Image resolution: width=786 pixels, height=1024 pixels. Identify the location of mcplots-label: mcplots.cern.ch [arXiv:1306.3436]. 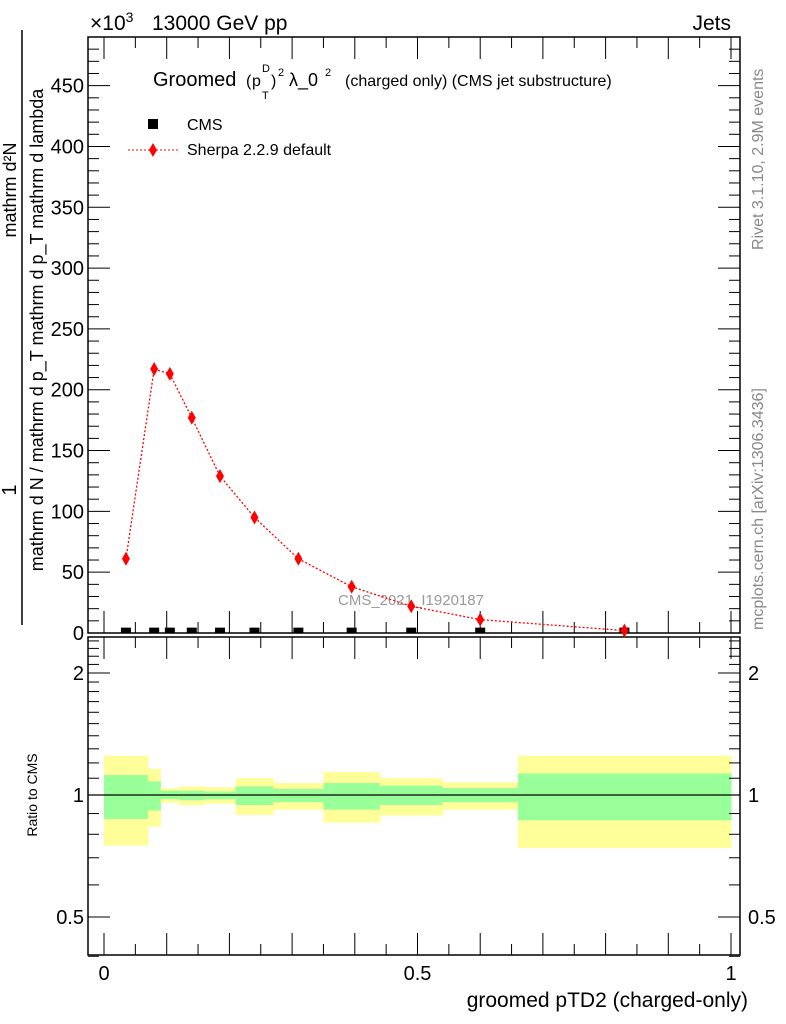
(758, 509).